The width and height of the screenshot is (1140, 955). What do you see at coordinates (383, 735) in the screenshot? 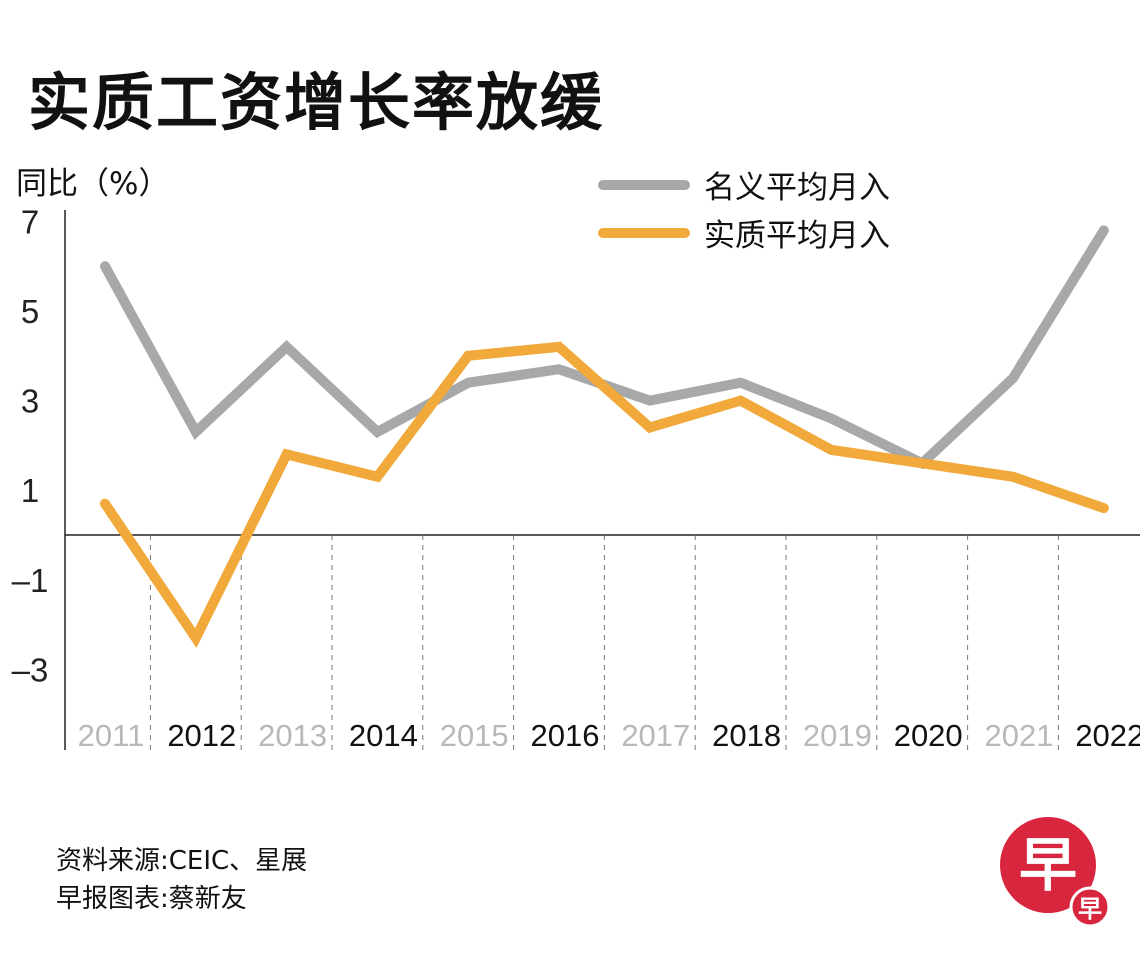
I see `x-tick-label: 2014` at bounding box center [383, 735].